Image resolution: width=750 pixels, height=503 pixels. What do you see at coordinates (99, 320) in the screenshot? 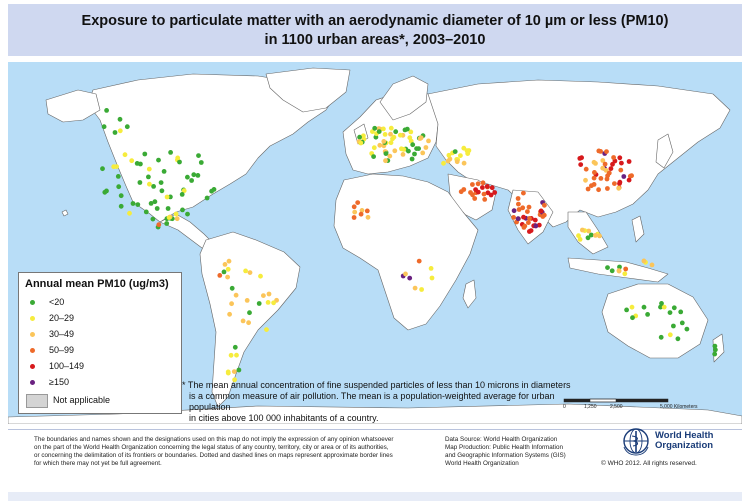
I see `legend-item: 20–29` at bounding box center [99, 320].